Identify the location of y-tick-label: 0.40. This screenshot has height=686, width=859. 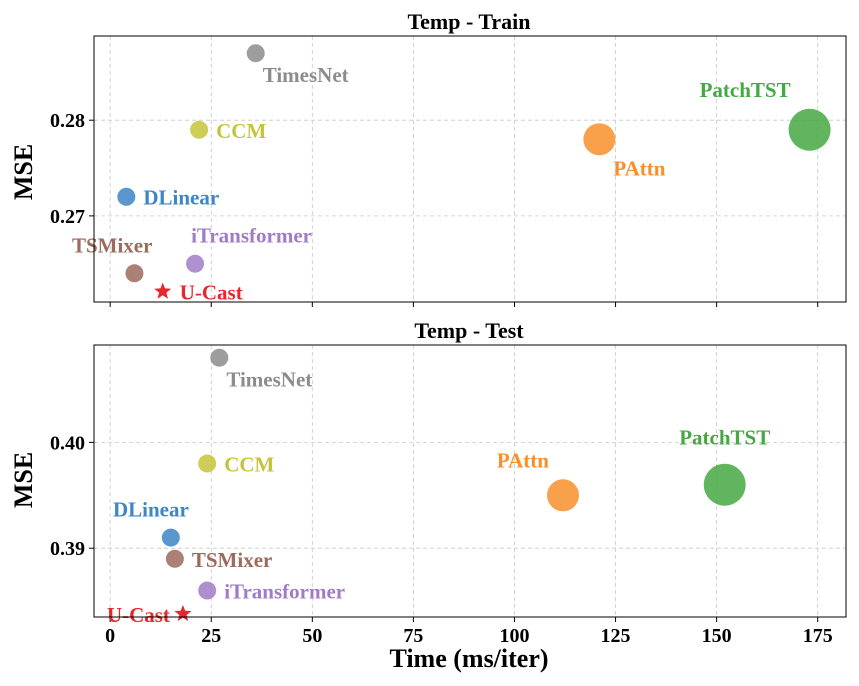
(67, 443).